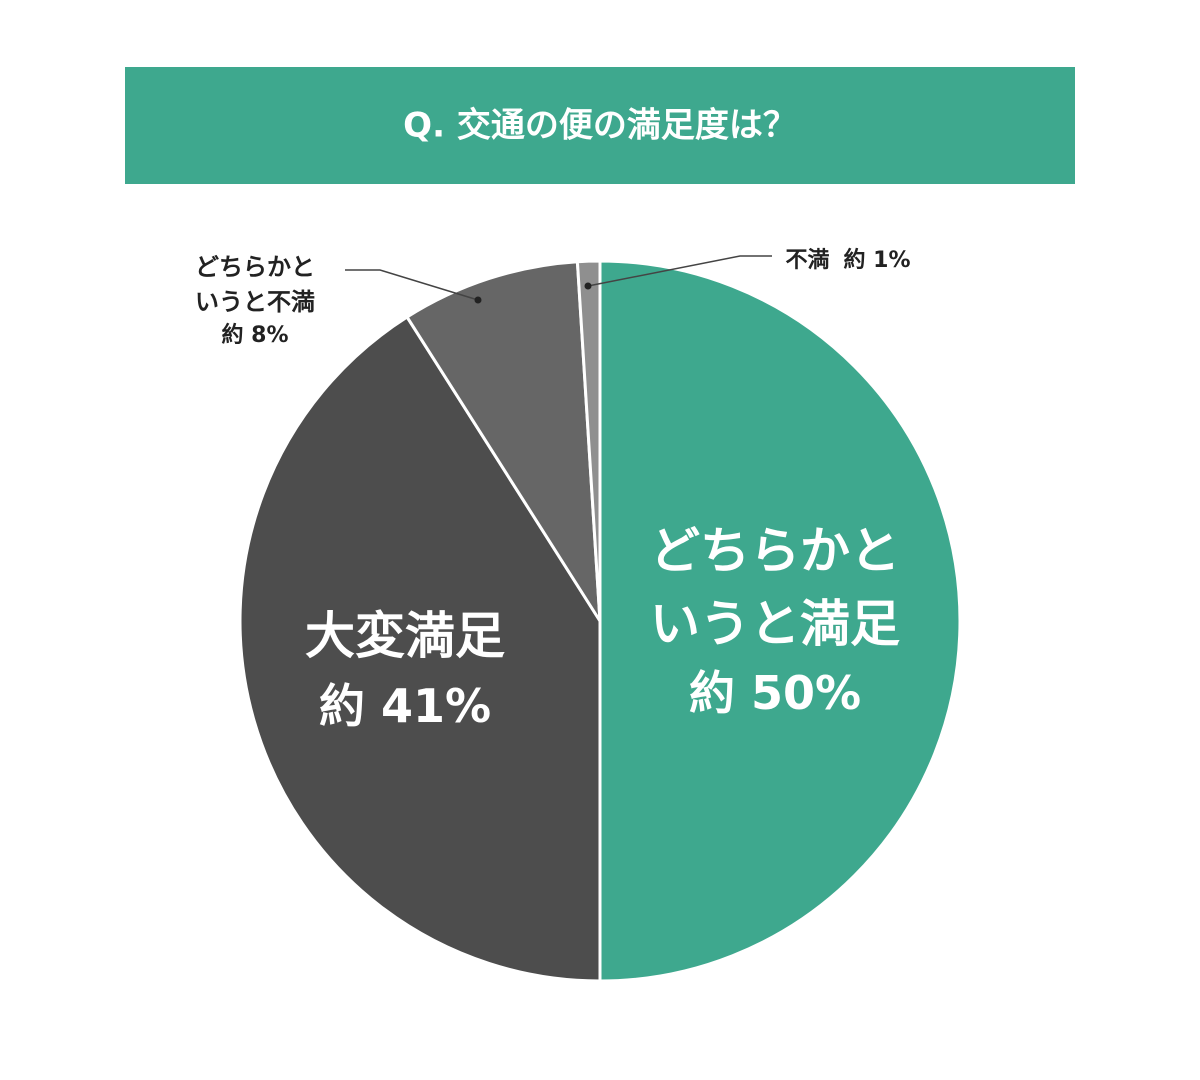 The width and height of the screenshot is (1200, 1080). I want to click on slice-label: どちらかというと満足約 50%, so click(775, 621).